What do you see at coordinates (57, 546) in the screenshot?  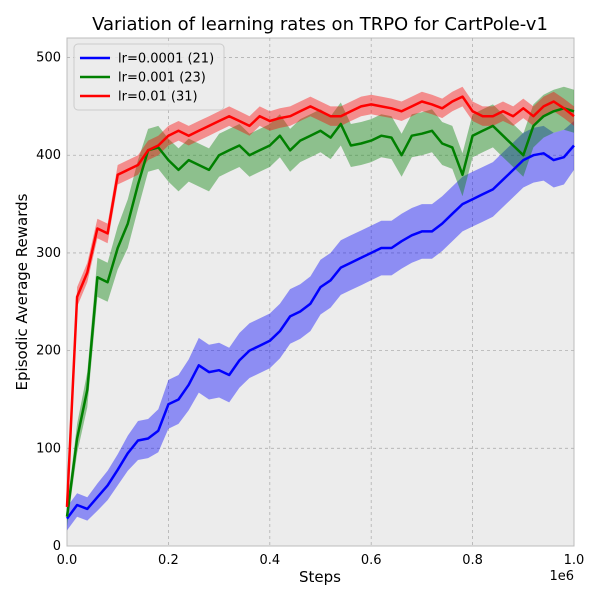 I see `y-tick-label: 0` at bounding box center [57, 546].